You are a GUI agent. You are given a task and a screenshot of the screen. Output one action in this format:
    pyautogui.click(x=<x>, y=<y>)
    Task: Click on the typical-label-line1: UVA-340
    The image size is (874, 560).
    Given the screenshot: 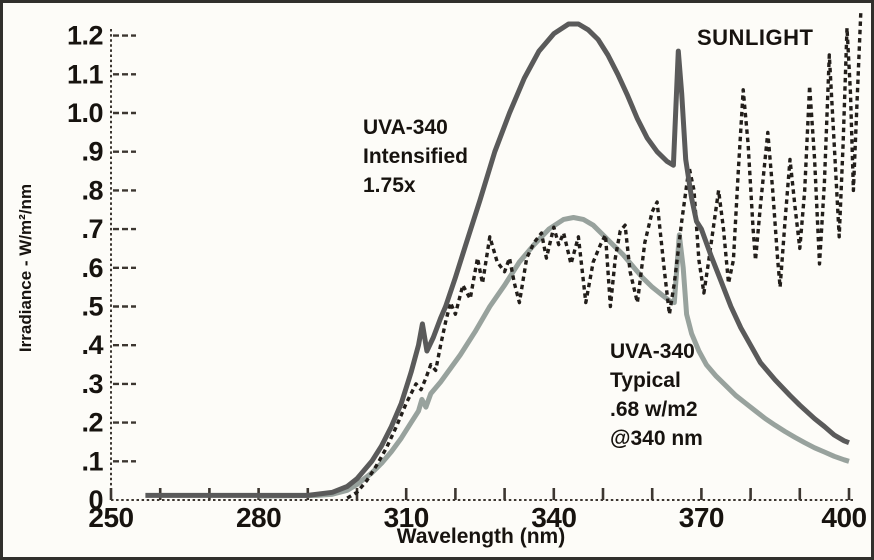 What is the action you would take?
    pyautogui.click(x=652, y=351)
    